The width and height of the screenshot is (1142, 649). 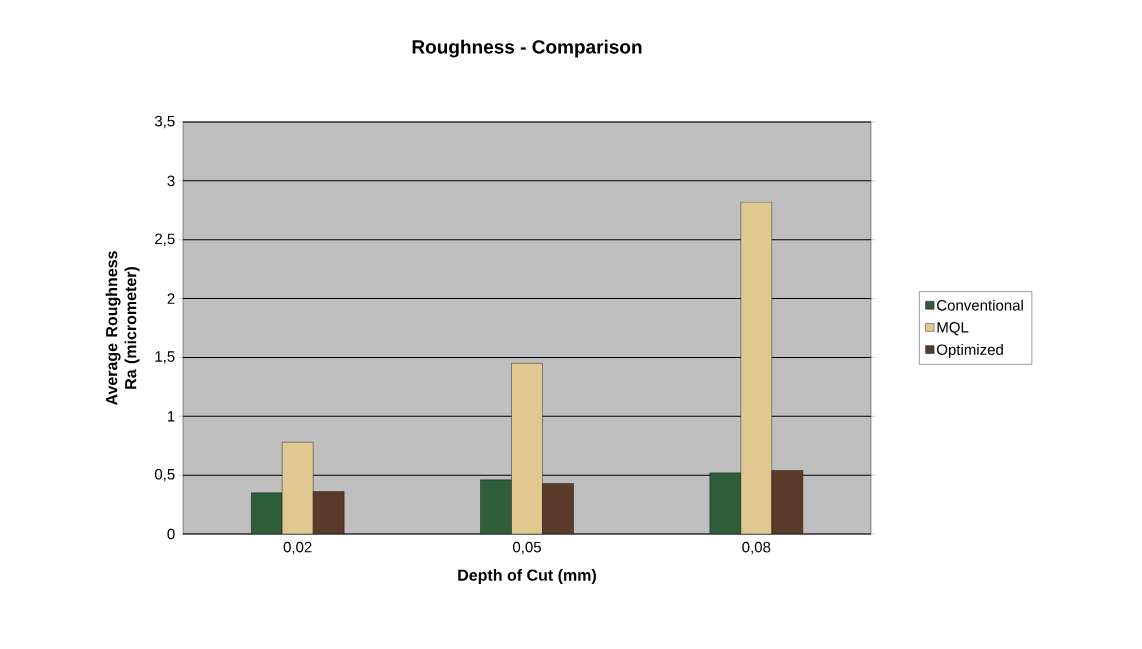 I want to click on y-tick-label: 2,5, so click(x=165, y=239).